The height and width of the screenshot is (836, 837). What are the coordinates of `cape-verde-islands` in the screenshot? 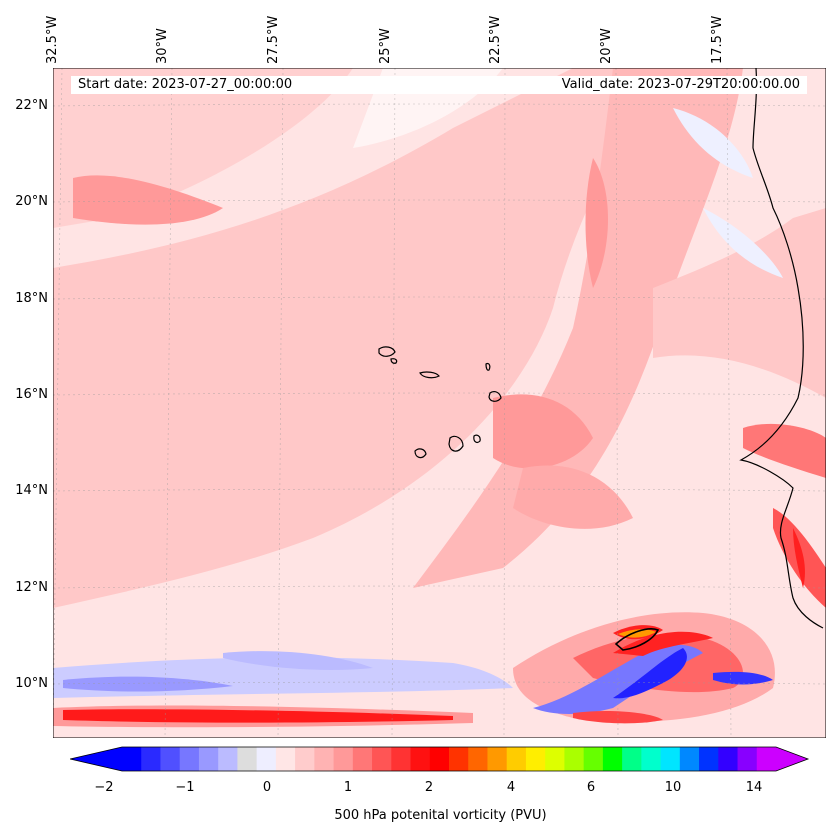 It's located at (440, 402).